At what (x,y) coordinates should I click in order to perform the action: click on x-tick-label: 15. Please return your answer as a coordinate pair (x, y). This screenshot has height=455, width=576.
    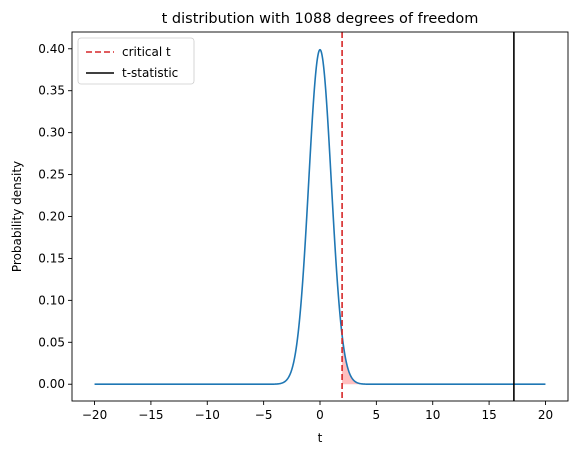
    Looking at the image, I should click on (488, 415).